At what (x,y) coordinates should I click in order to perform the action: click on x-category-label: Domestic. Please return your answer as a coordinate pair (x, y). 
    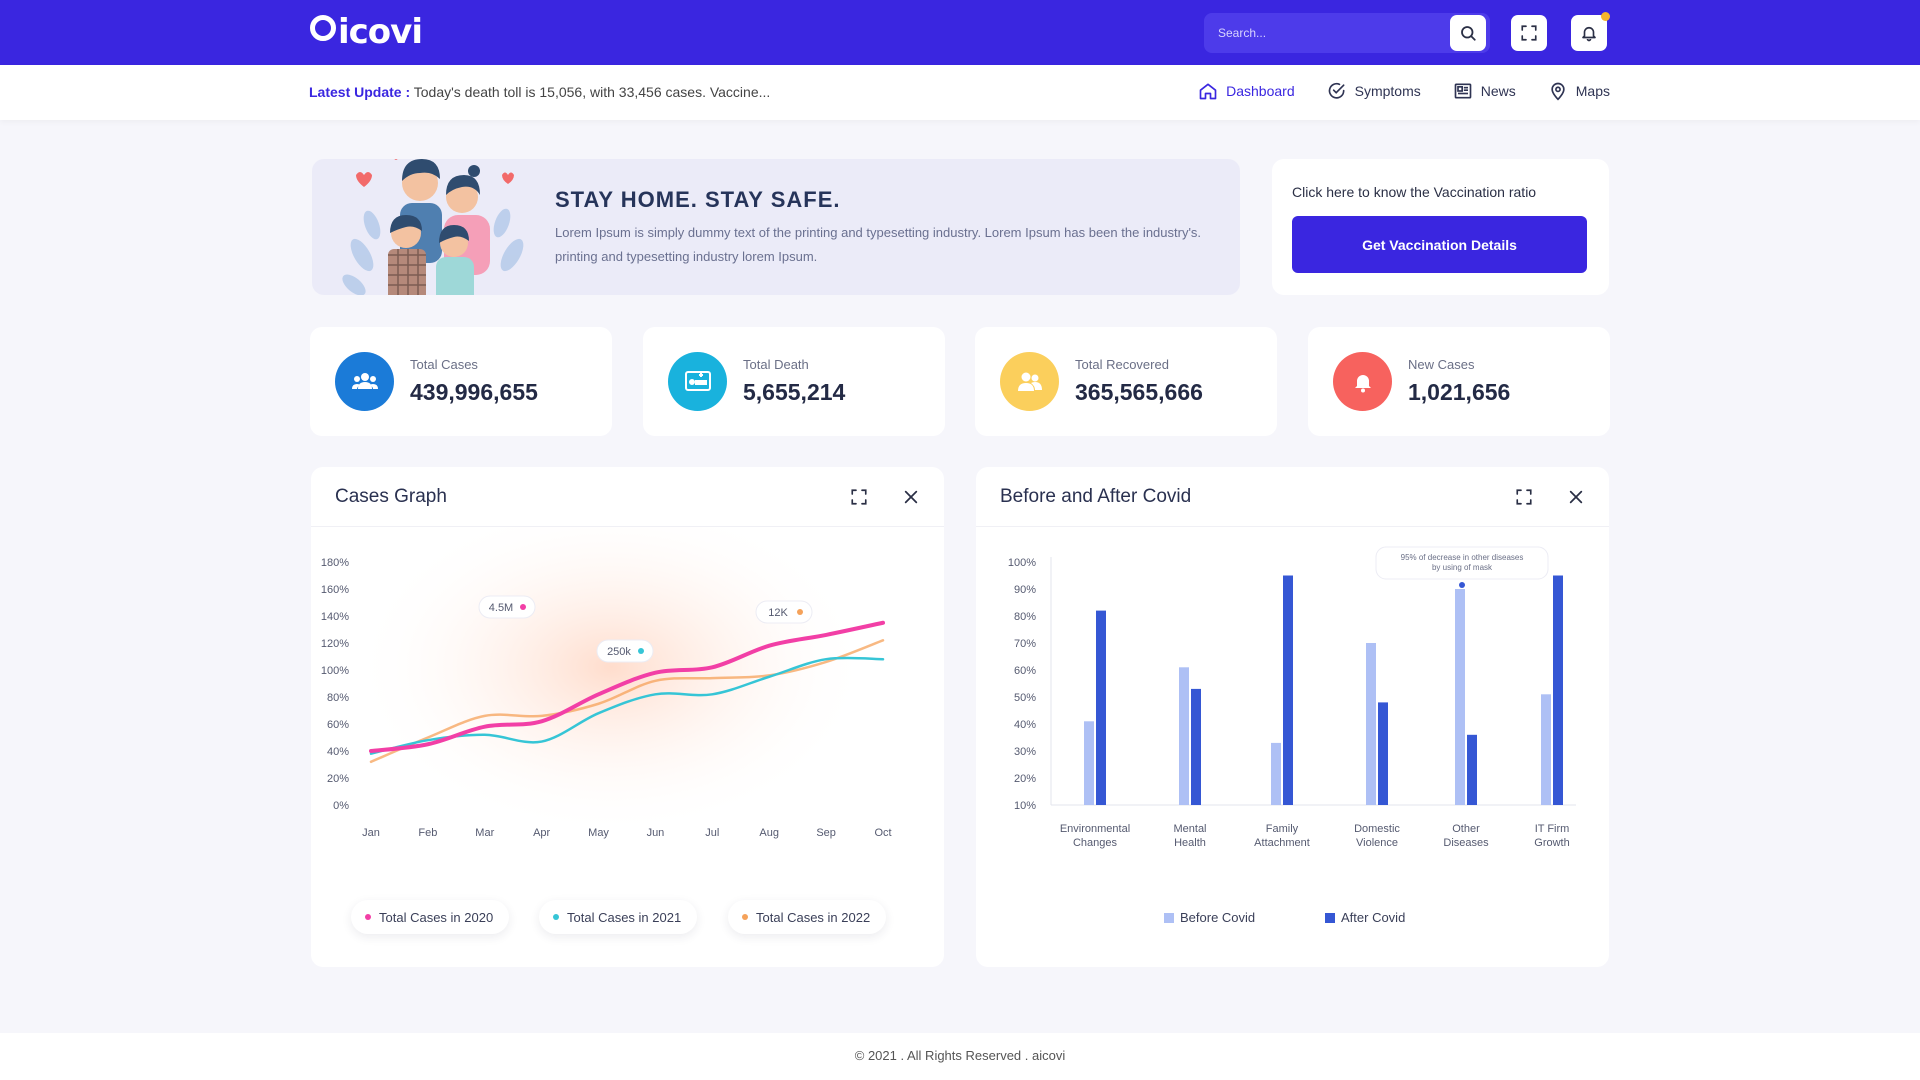
    Looking at the image, I should click on (1377, 829).